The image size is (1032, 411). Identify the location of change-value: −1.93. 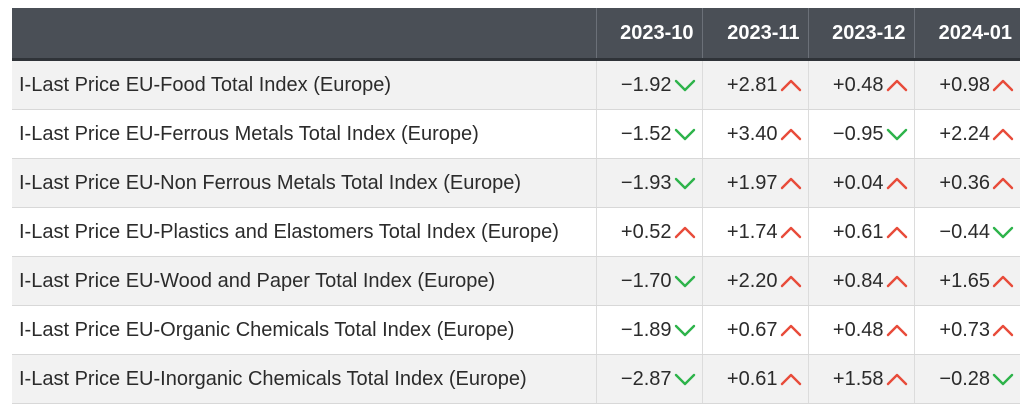
(646, 182).